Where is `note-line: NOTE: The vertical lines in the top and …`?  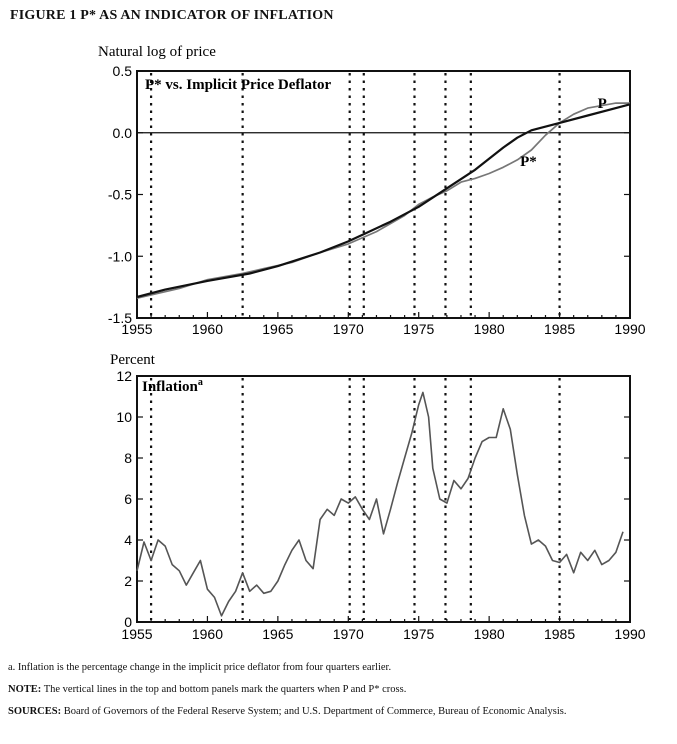 note-line: NOTE: The vertical lines in the top and … is located at coordinates (335, 689).